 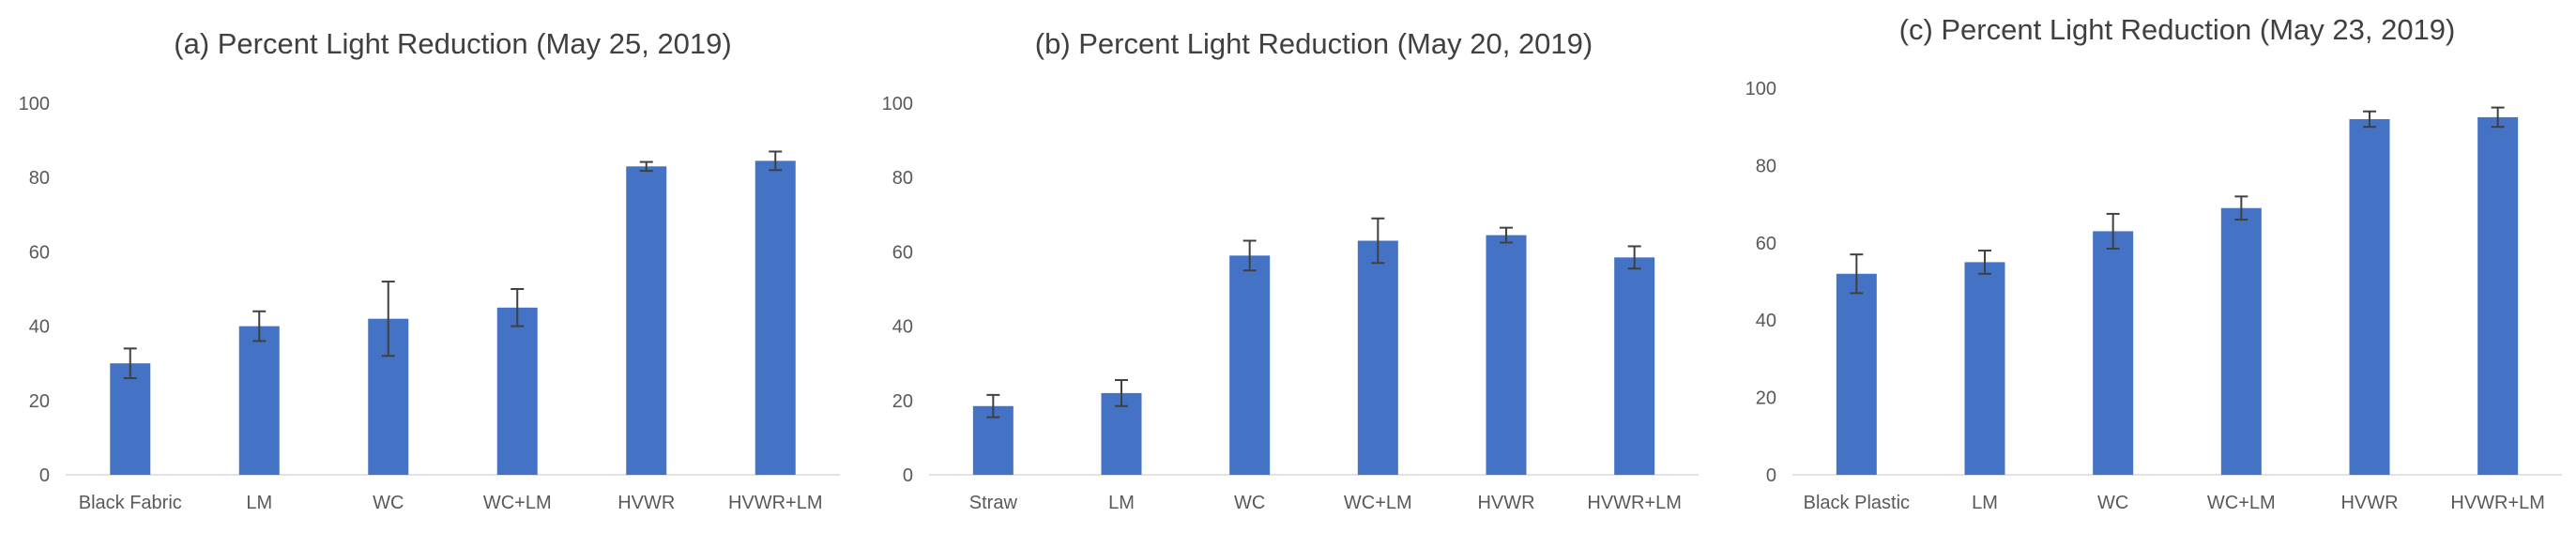 What do you see at coordinates (994, 503) in the screenshot?
I see `x-tick-label: Straw` at bounding box center [994, 503].